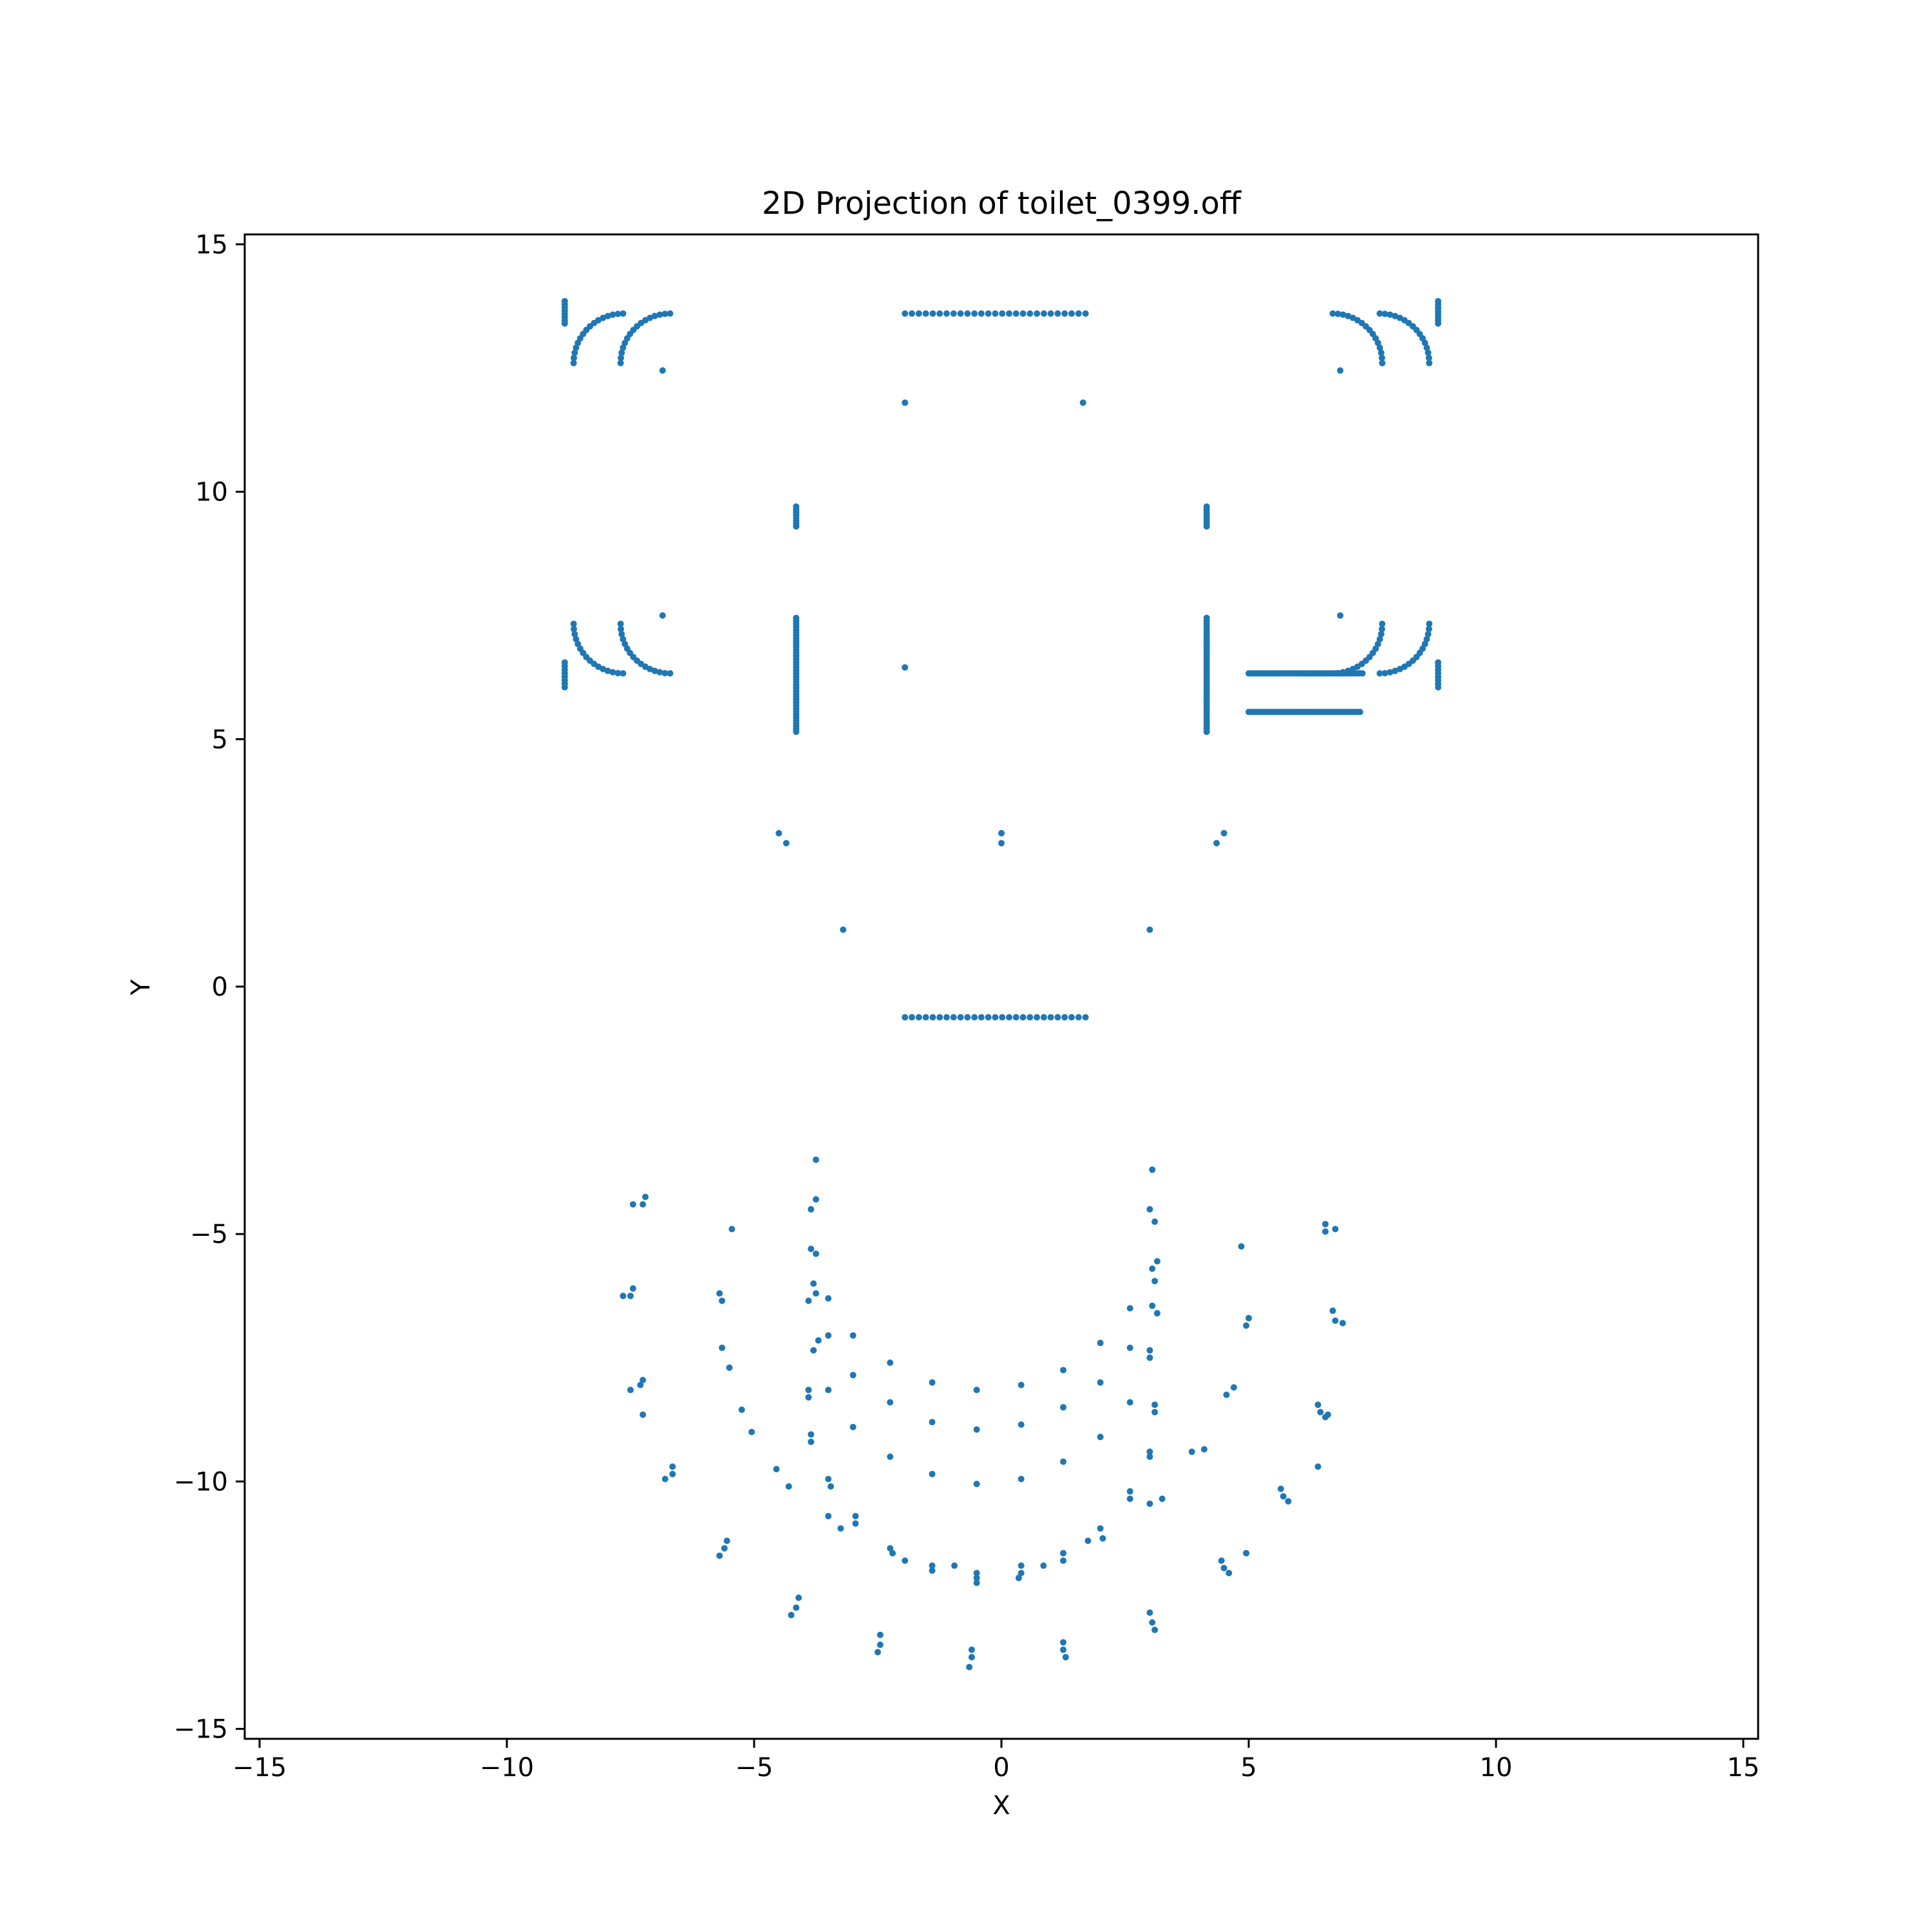 The image size is (1932, 1932). Describe the element at coordinates (201, 1482) in the screenshot. I see `y-tick-label: −10` at that location.